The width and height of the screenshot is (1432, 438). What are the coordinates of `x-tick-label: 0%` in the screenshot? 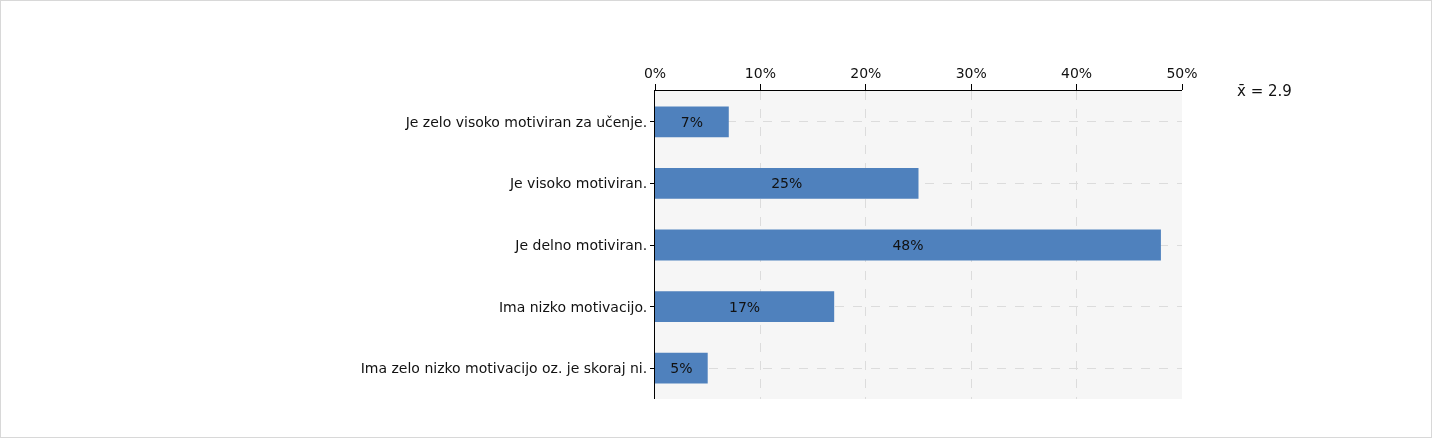 It's located at (655, 73).